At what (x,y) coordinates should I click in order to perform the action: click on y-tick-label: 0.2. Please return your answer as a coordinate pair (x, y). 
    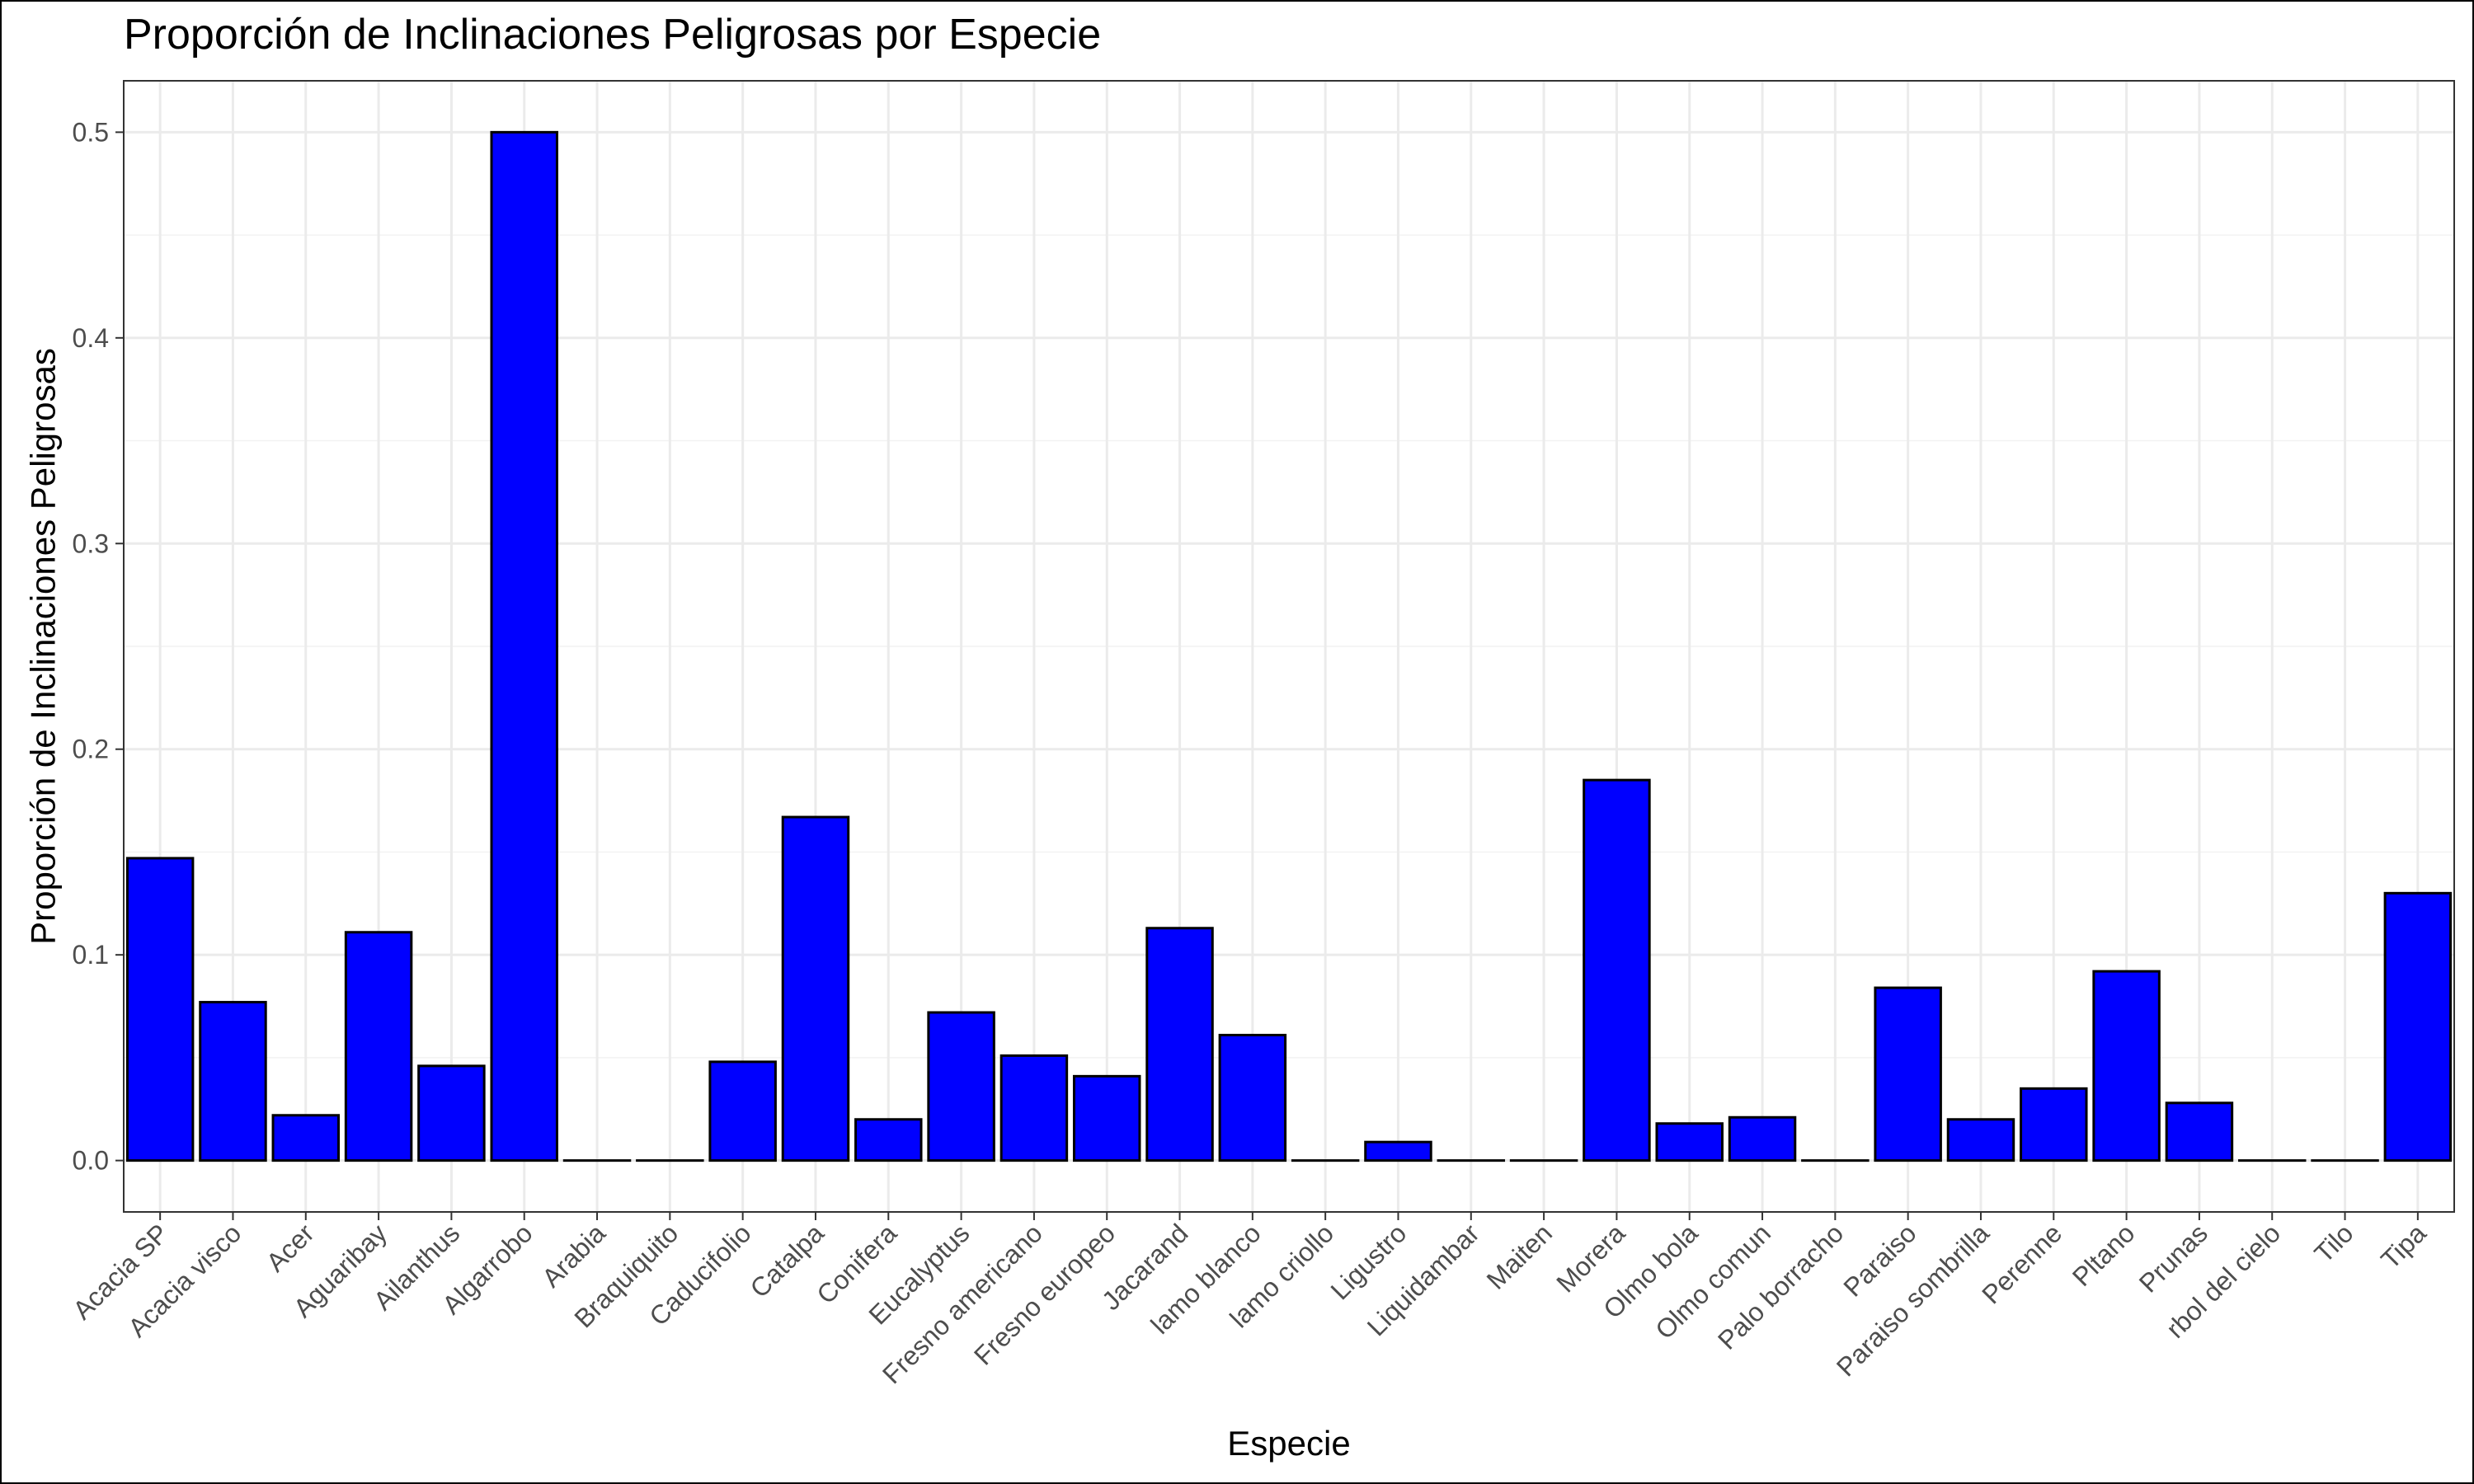
    Looking at the image, I should click on (91, 749).